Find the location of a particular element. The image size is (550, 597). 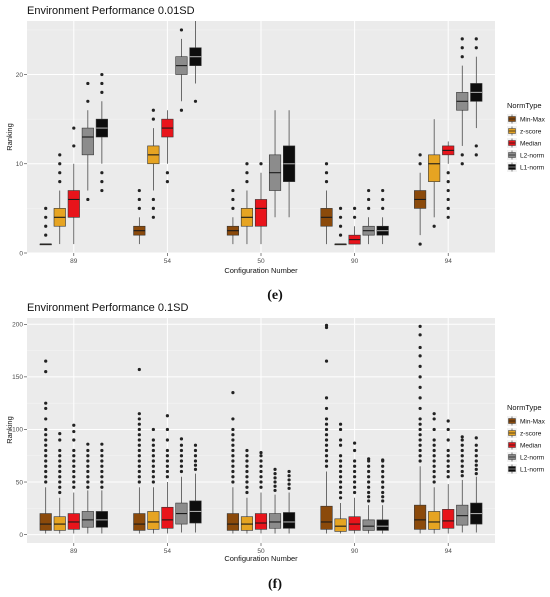

y-tick-label: 10 is located at coordinates (20, 164).